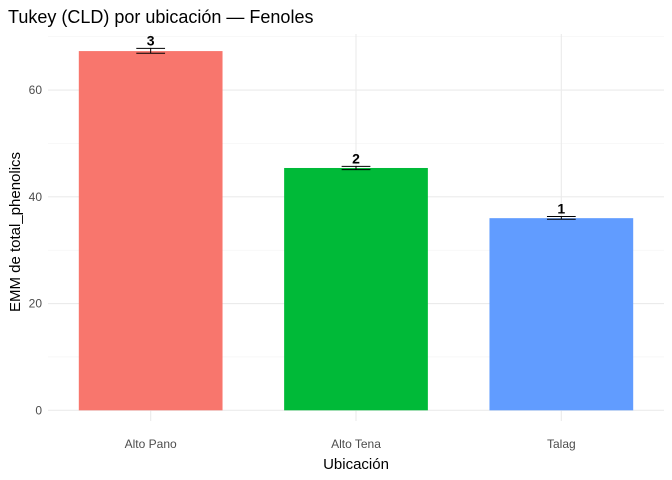 The width and height of the screenshot is (672, 480). I want to click on x-axis-ticks: Alto Pano Alto Tena Talag, so click(350, 444).